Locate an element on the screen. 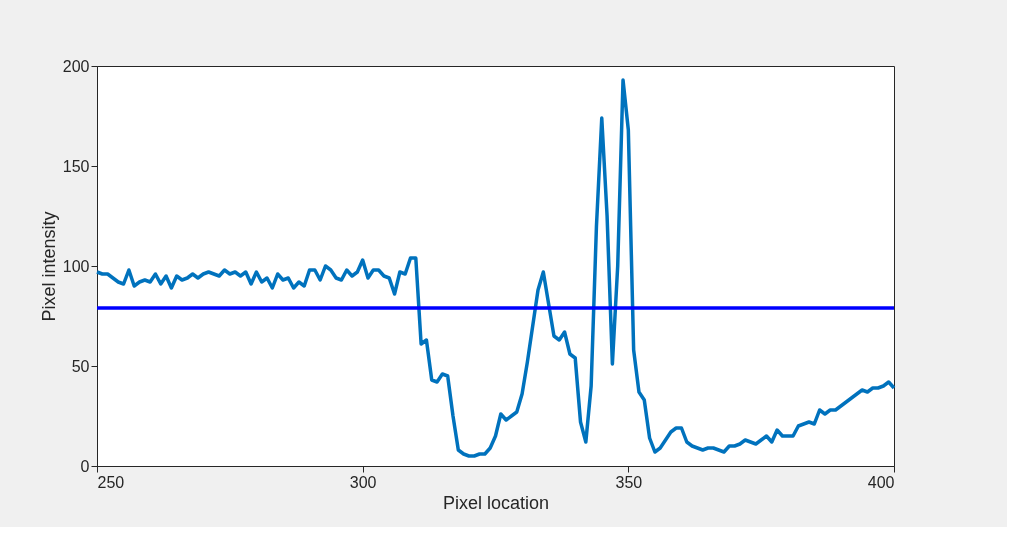 The image size is (1018, 533). x-tick-label: 250 is located at coordinates (111, 482).